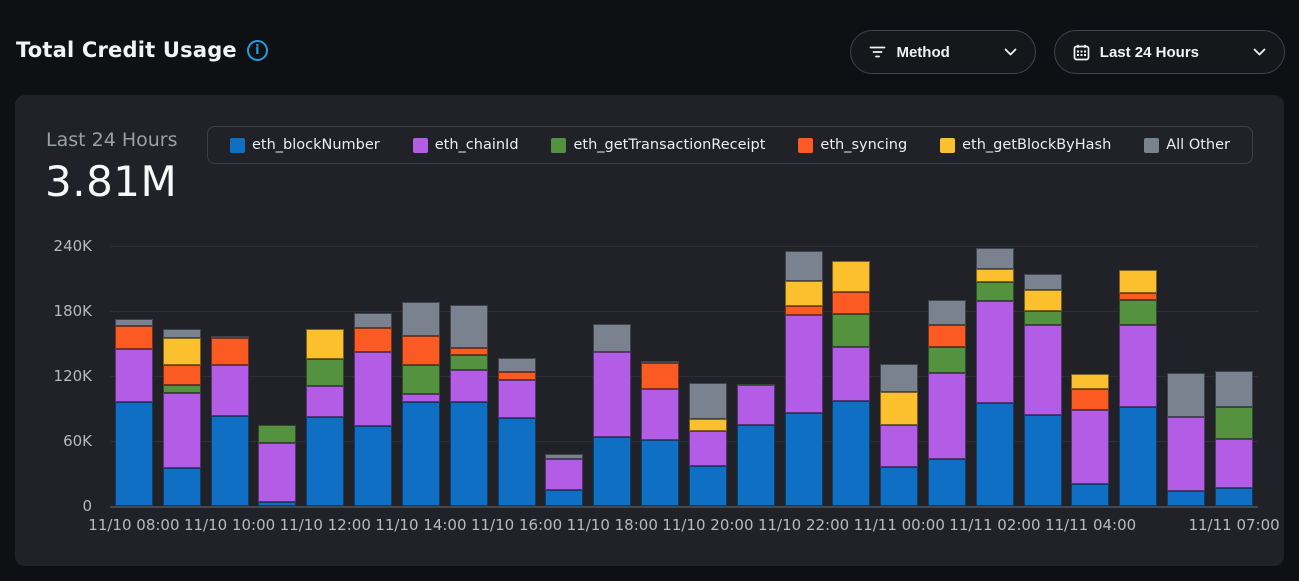 The width and height of the screenshot is (1299, 581). What do you see at coordinates (257, 50) in the screenshot?
I see `info-icon: i` at bounding box center [257, 50].